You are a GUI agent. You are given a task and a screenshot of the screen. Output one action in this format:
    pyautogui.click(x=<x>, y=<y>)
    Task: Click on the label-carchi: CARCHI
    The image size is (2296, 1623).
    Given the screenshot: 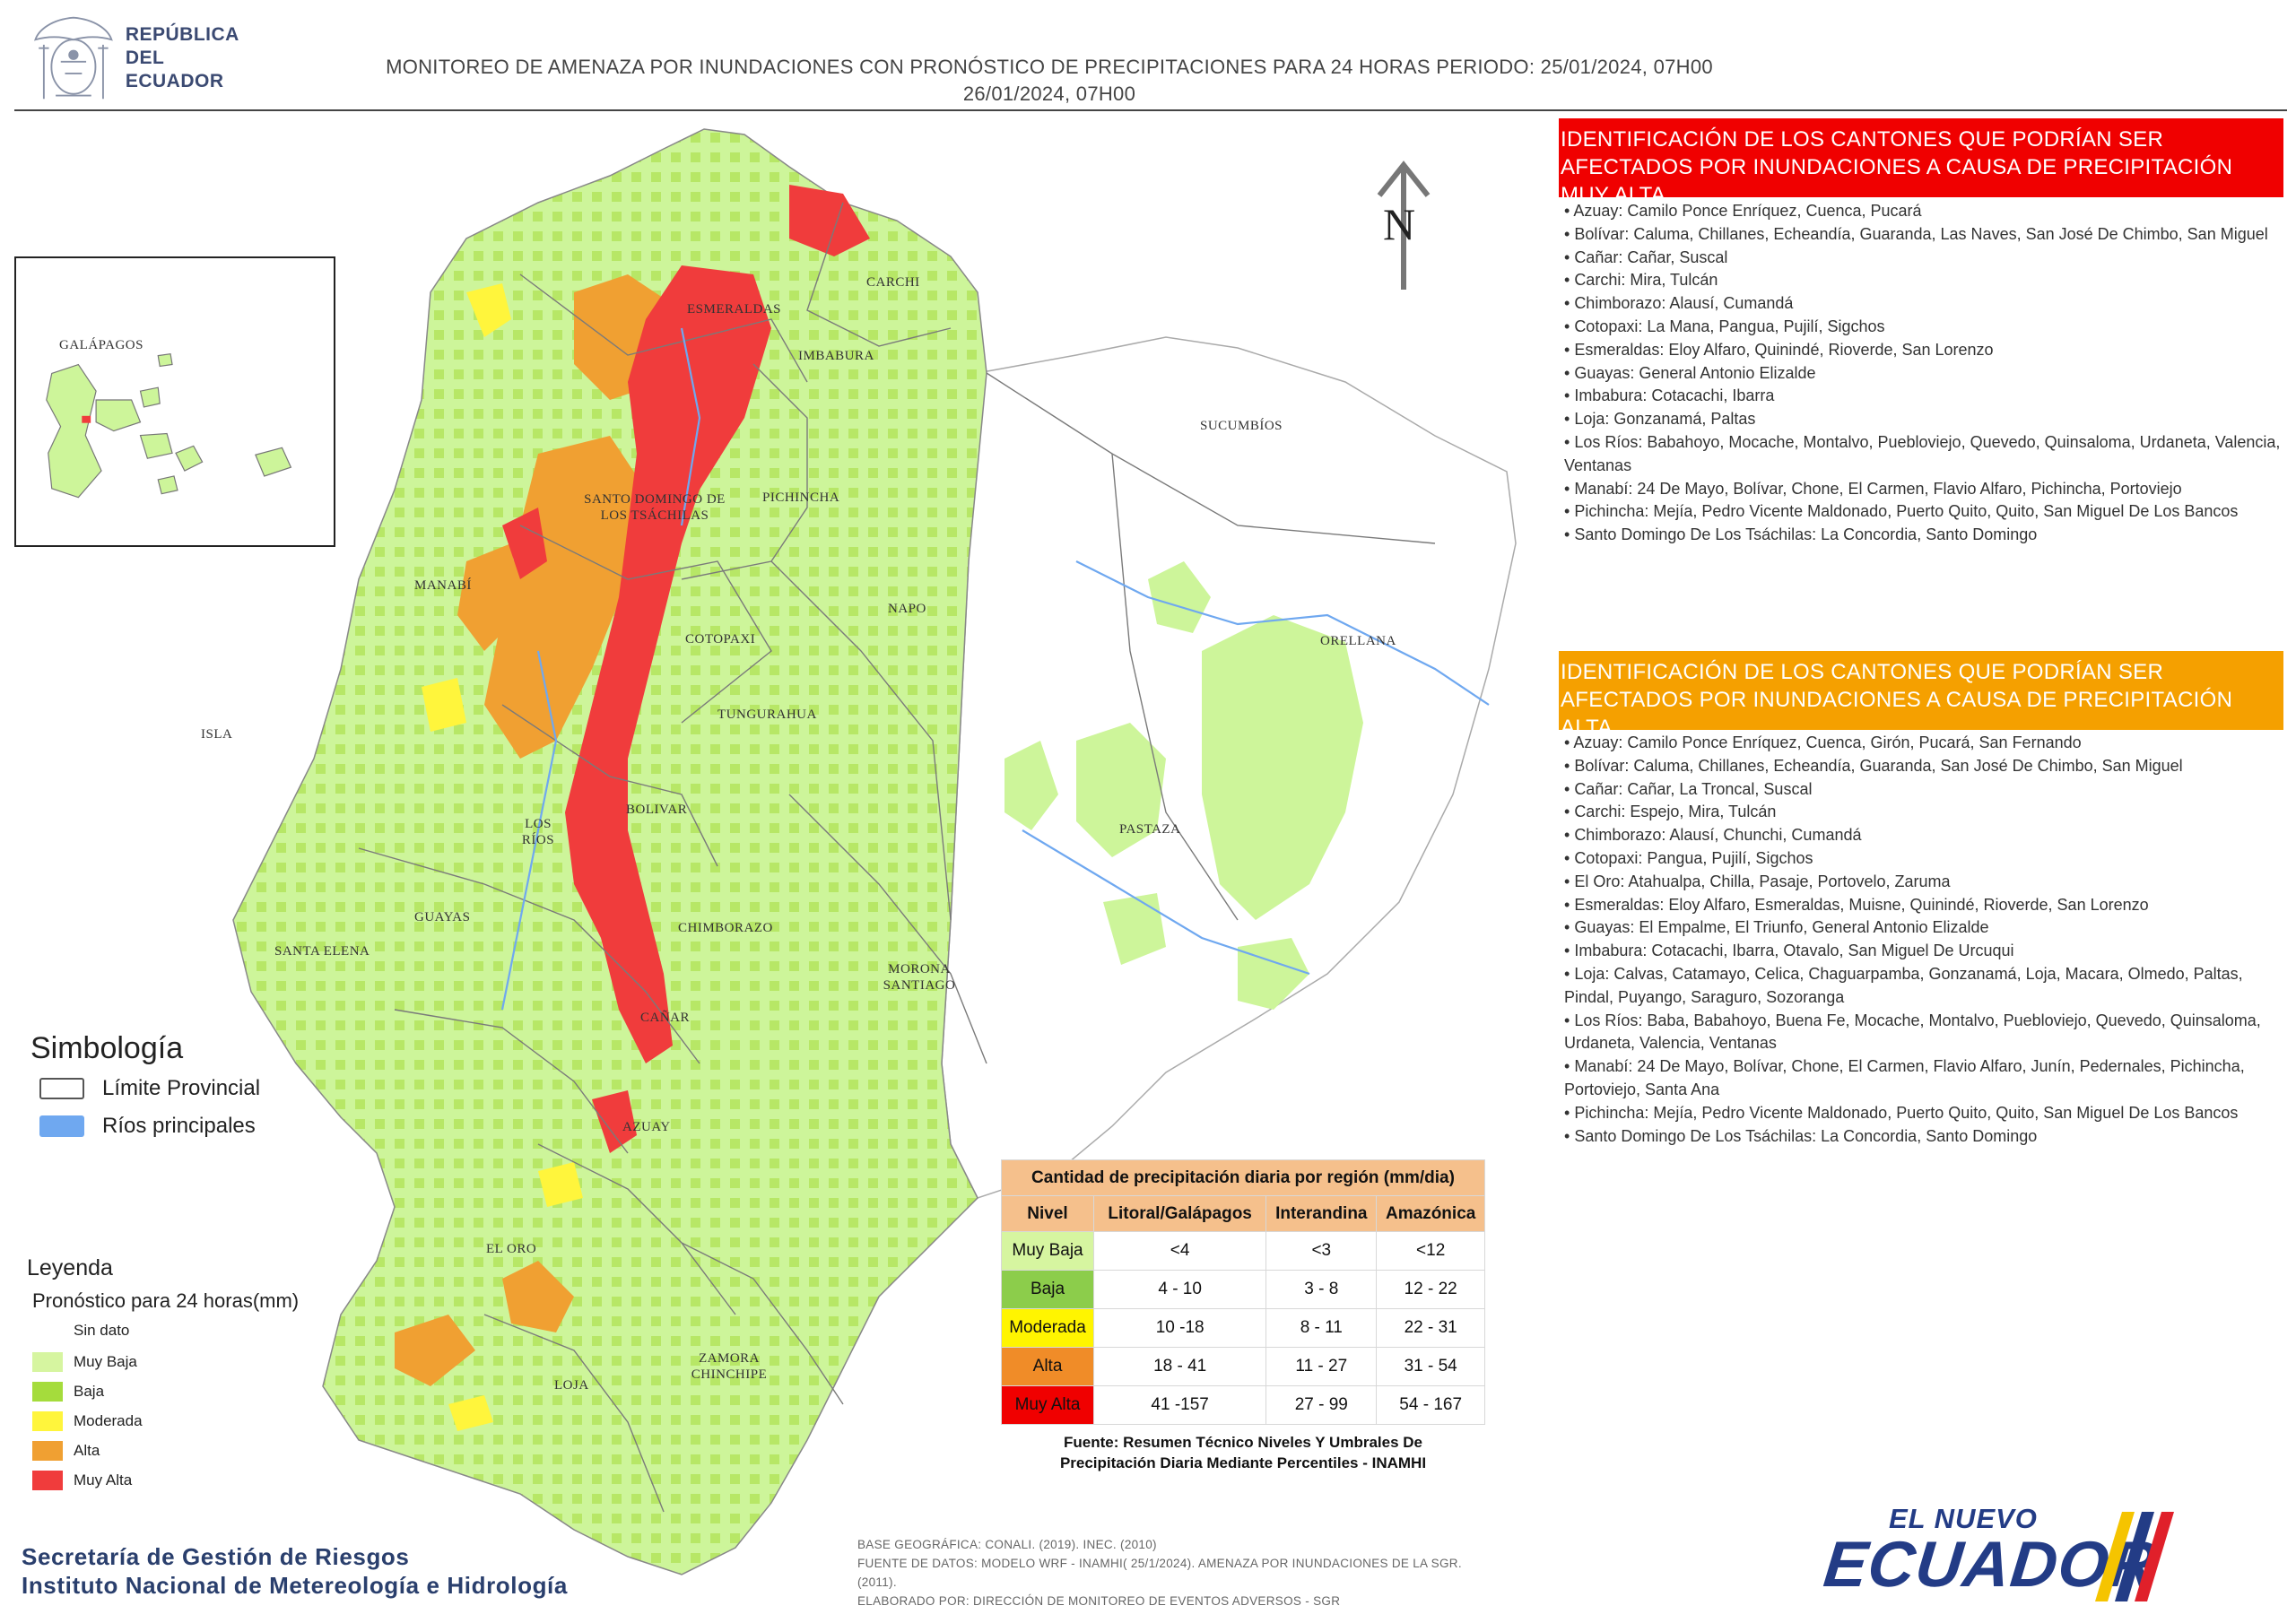 What is the action you would take?
    pyautogui.click(x=893, y=282)
    